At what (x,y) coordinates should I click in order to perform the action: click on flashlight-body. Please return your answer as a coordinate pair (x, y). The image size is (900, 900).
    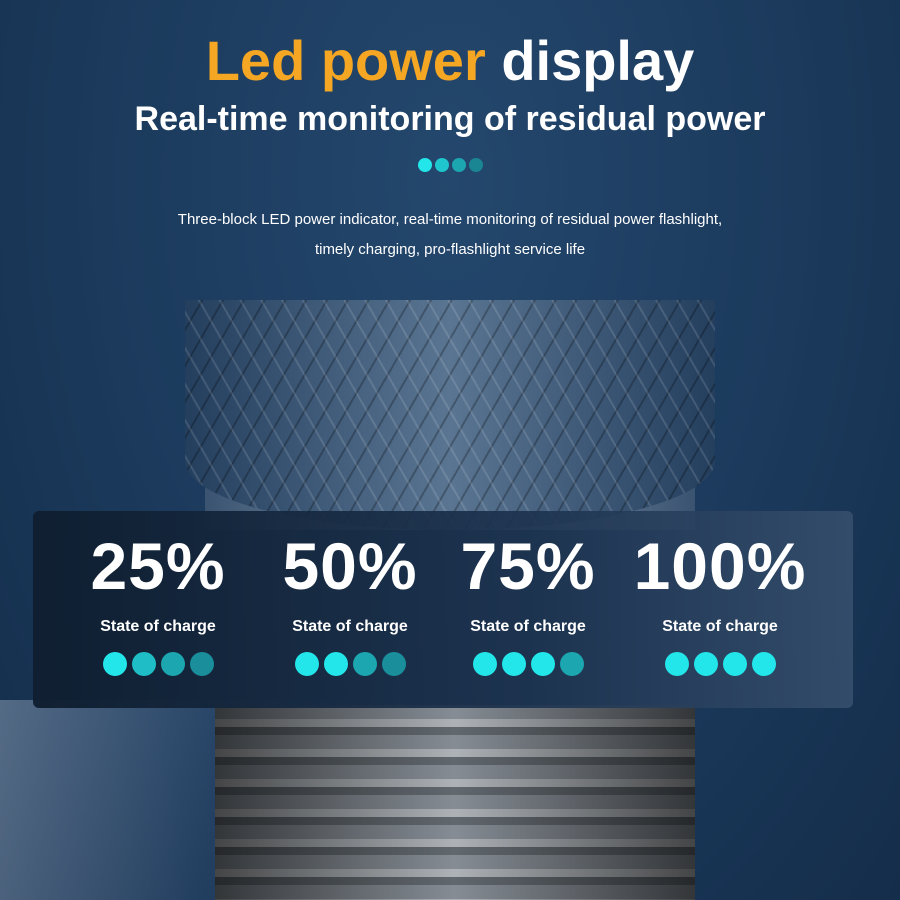
    Looking at the image, I should click on (455, 802).